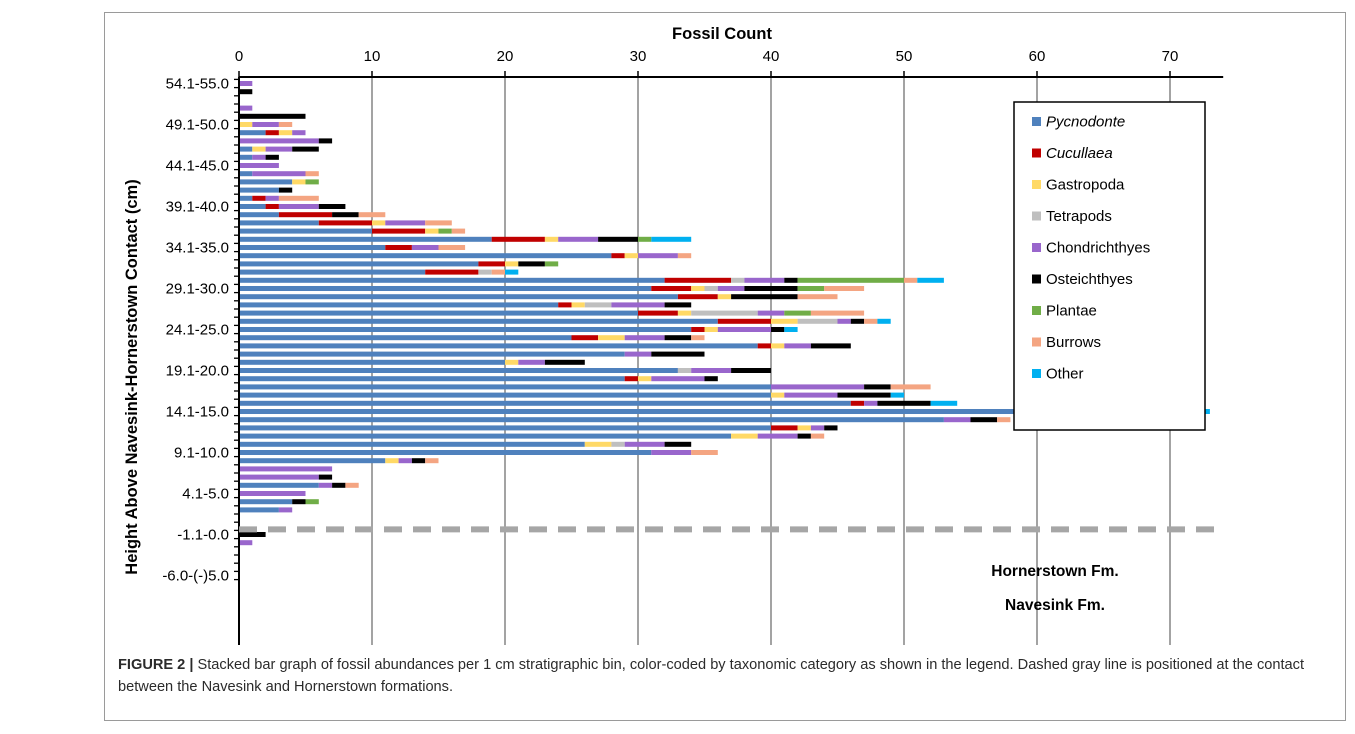 This screenshot has height=734, width=1355. Describe the element at coordinates (197, 330) in the screenshot. I see `y-tick-label: 24.1-25.0` at that location.